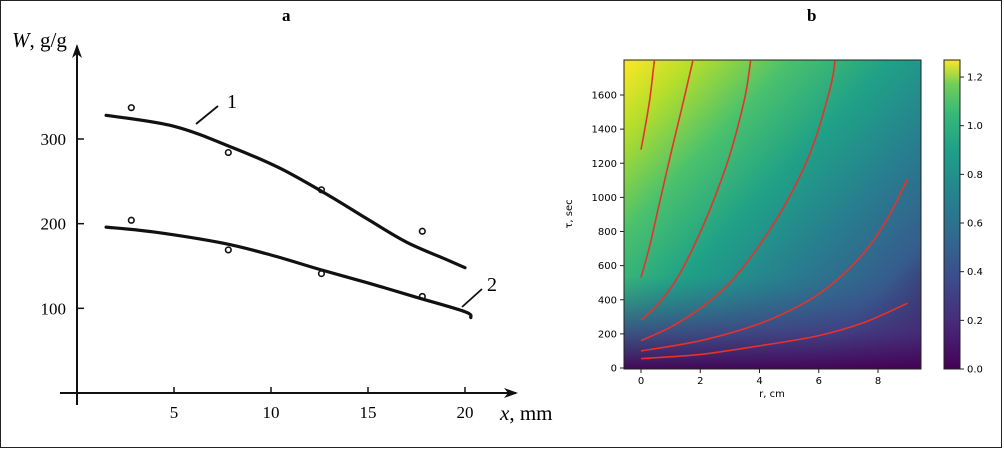 The height and width of the screenshot is (450, 1004). What do you see at coordinates (607, 300) in the screenshot?
I see `y-tick-label-b-2: 400` at bounding box center [607, 300].